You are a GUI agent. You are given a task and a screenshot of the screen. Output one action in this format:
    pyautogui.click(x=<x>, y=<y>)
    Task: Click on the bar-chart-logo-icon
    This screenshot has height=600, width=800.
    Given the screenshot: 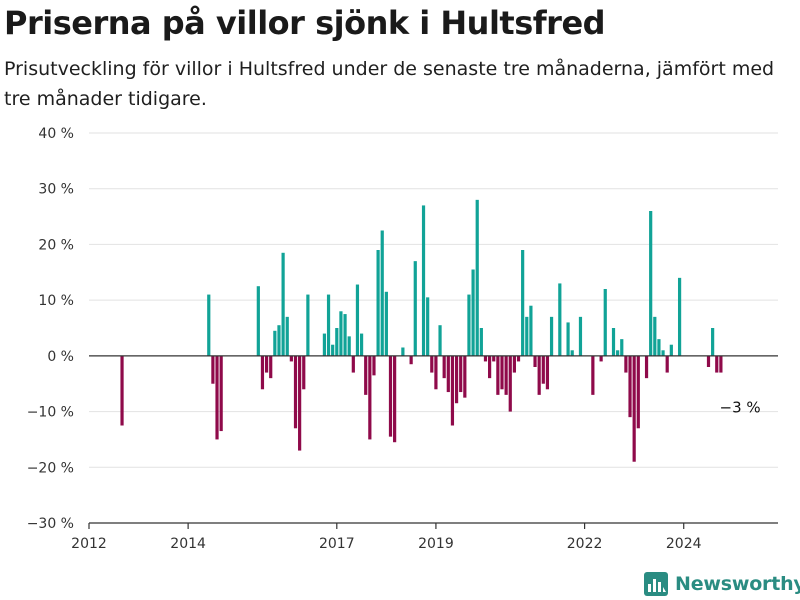 What is the action you would take?
    pyautogui.click(x=656, y=584)
    